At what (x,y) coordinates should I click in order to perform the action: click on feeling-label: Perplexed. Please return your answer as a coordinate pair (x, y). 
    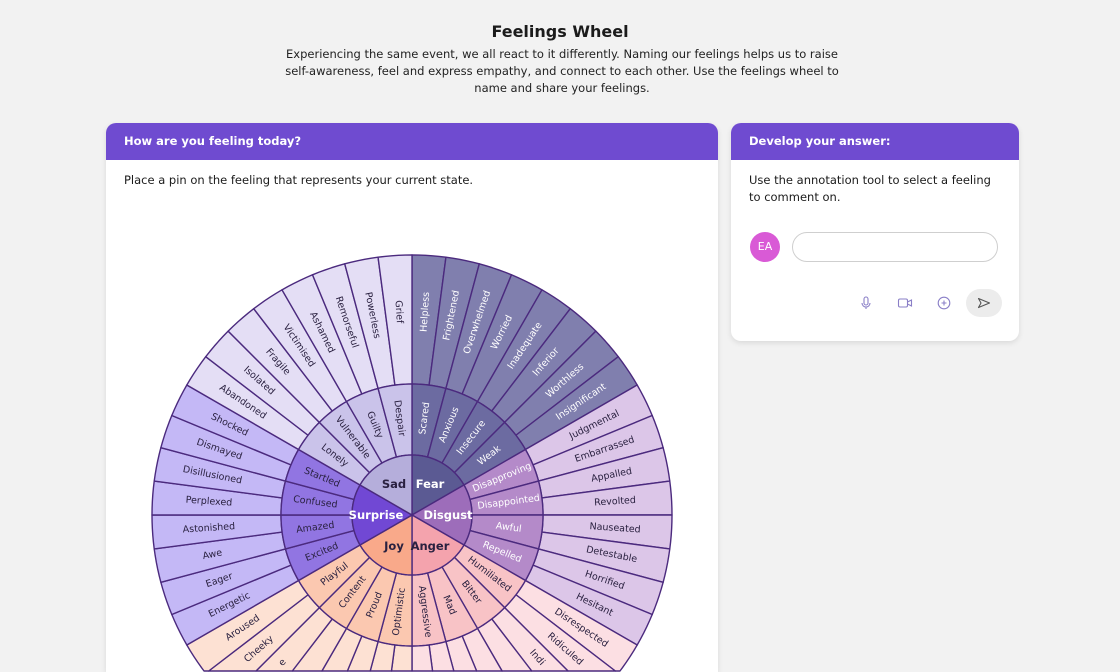
    Looking at the image, I should click on (208, 502).